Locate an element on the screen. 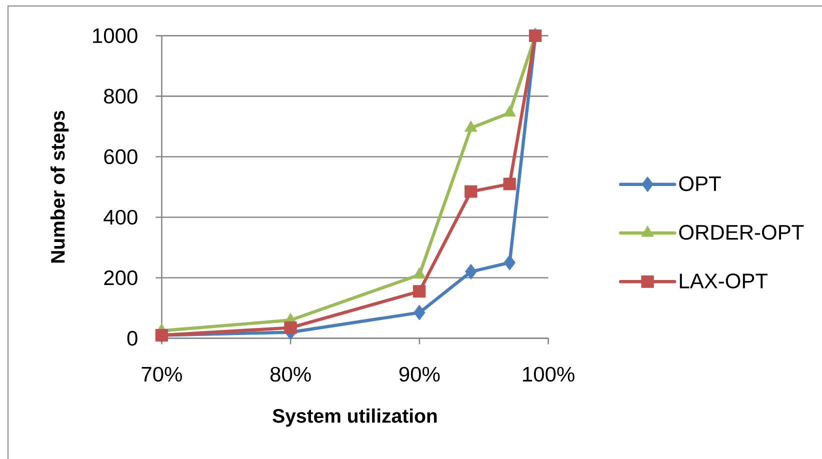 The height and width of the screenshot is (459, 822). legend-label: LAX-OPT is located at coordinates (724, 281).